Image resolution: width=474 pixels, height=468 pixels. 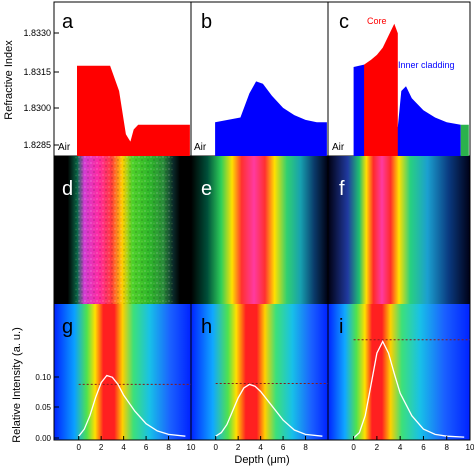 What do you see at coordinates (344, 22) in the screenshot?
I see `panel-label-c: c` at bounding box center [344, 22].